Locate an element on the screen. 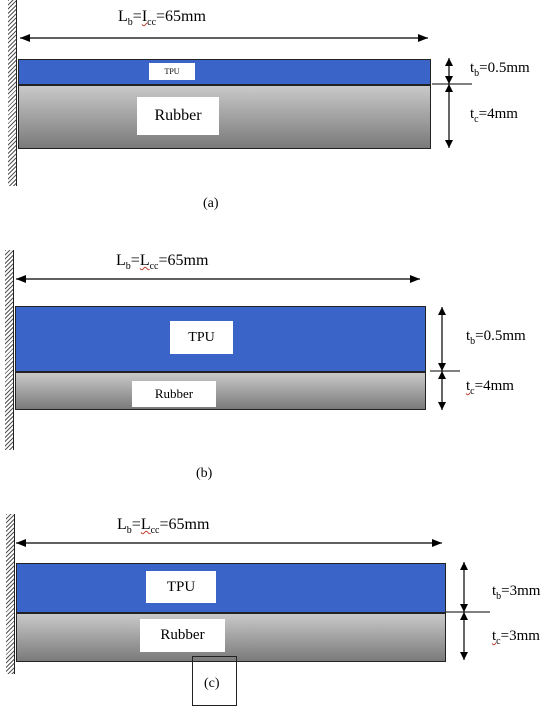 The height and width of the screenshot is (716, 553). tb-label: tb=3mm is located at coordinates (516, 592).